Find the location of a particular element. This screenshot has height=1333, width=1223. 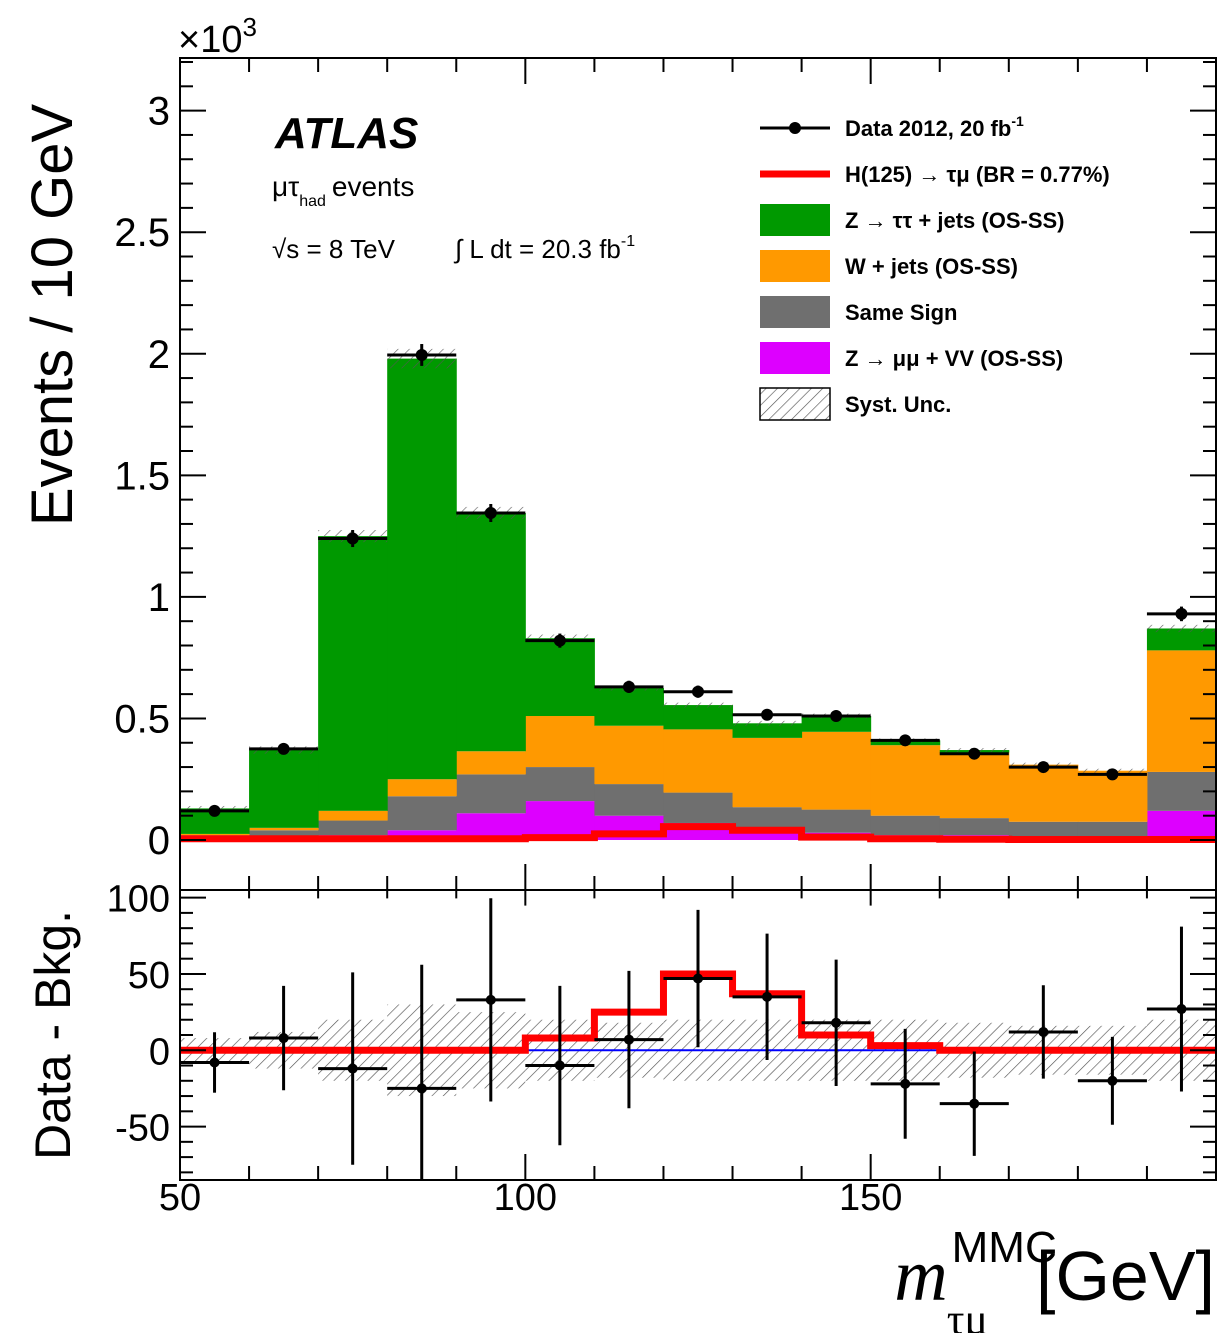

ratio-y-axis-title: Data - Bkg. is located at coordinates (53, 1035).